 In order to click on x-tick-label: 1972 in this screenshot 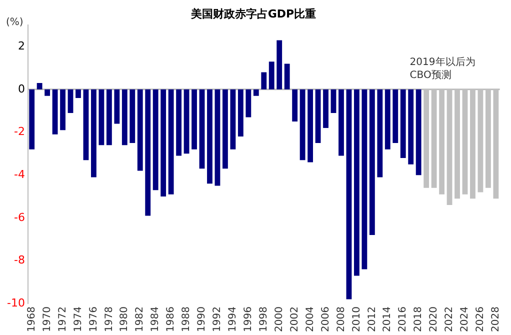, I will do `click(62, 319)`.